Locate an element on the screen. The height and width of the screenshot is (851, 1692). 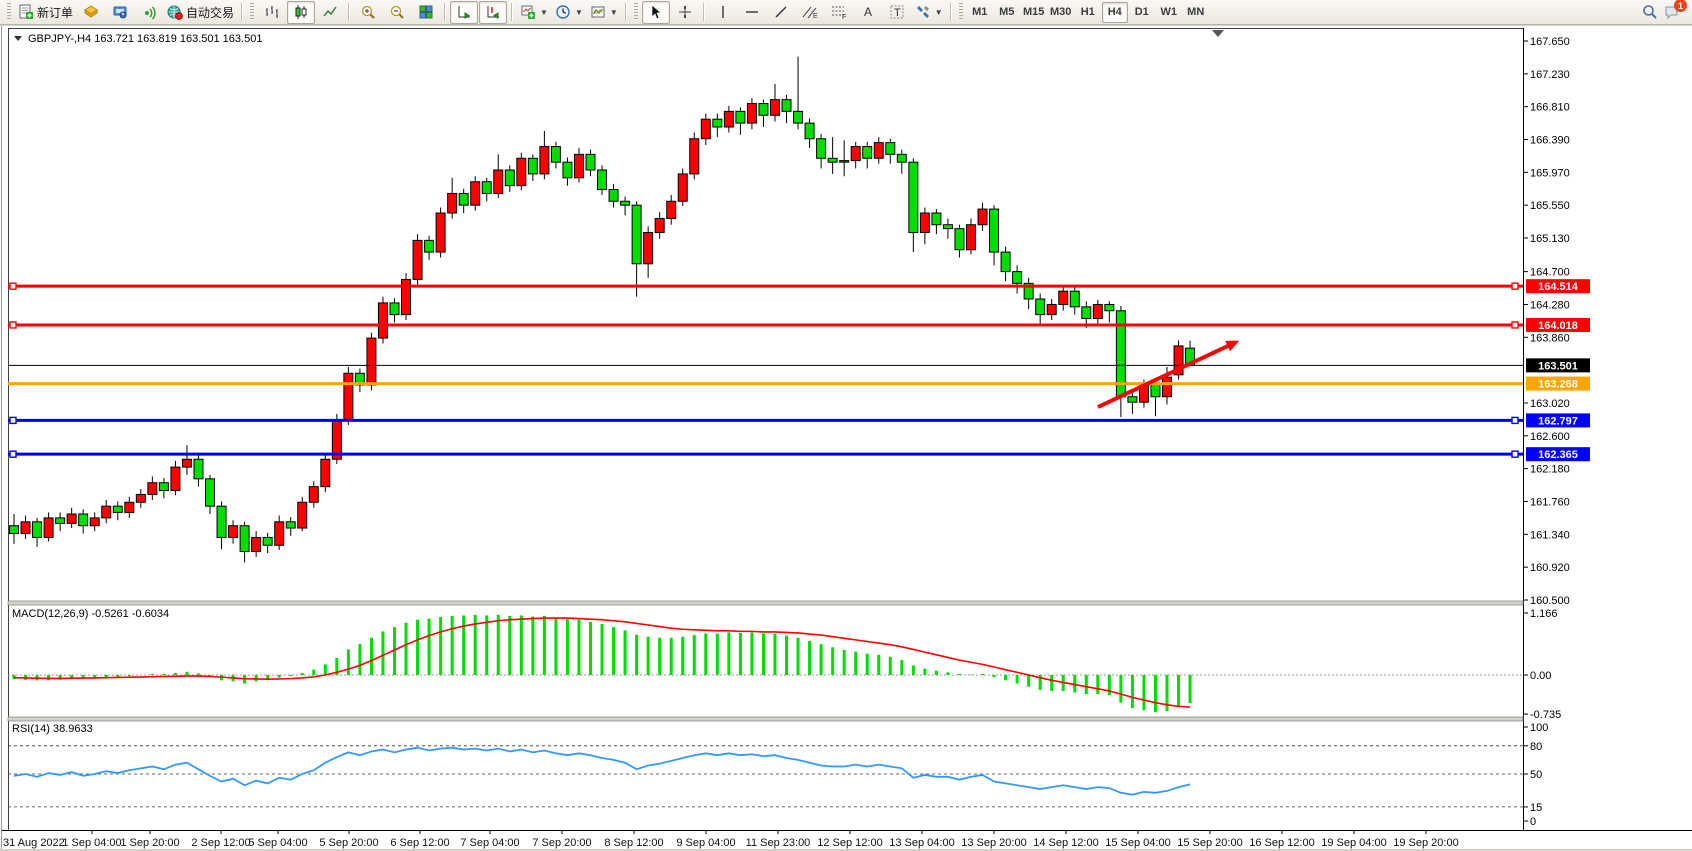
horizontal-line-162.797: 162.797 is located at coordinates (799, 420).